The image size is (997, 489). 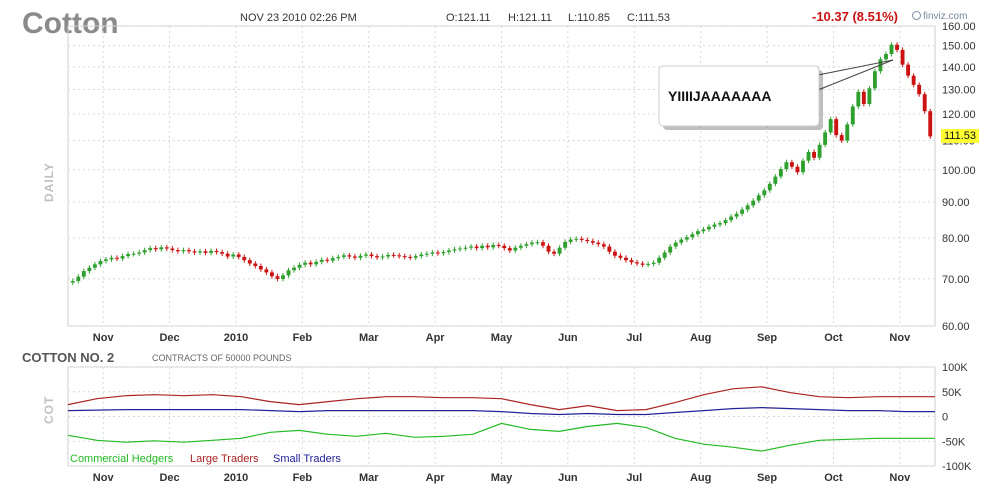 I want to click on cot-x-tick-label: Aug, so click(x=700, y=478).